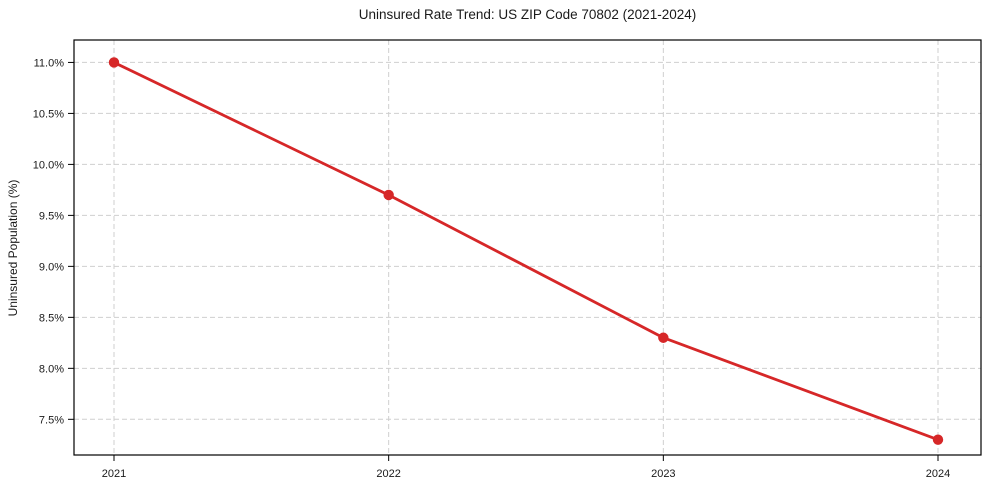 The height and width of the screenshot is (490, 989). Describe the element at coordinates (51, 318) in the screenshot. I see `y-tick-label: 8.5%` at that location.